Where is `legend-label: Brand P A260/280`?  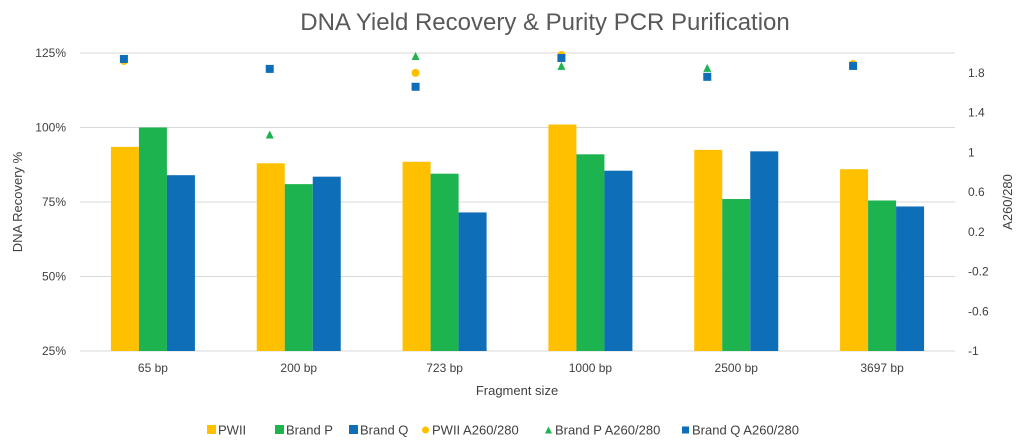 legend-label: Brand P A260/280 is located at coordinates (607, 430).